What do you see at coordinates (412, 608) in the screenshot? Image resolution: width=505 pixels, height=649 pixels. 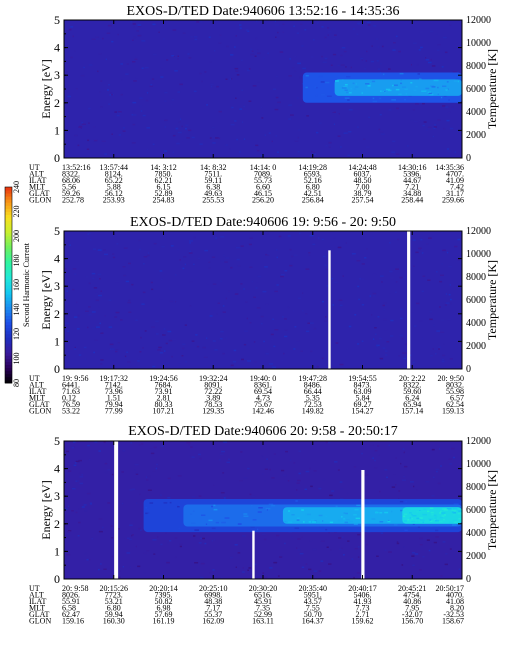 I see `panel-3-table-cell: 7.95` at bounding box center [412, 608].